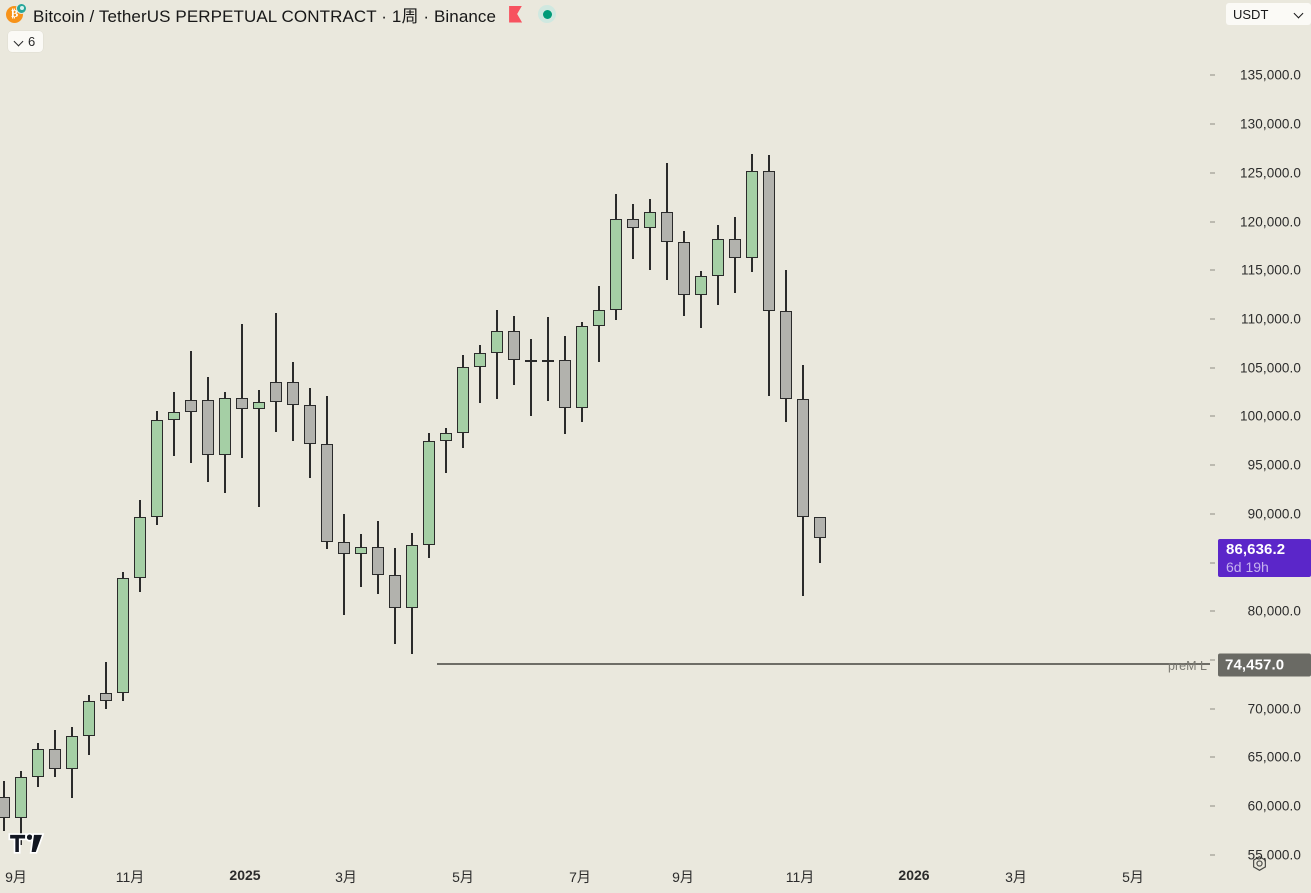 The image size is (1311, 893). I want to click on time-axis-label: 3月, so click(1016, 877).